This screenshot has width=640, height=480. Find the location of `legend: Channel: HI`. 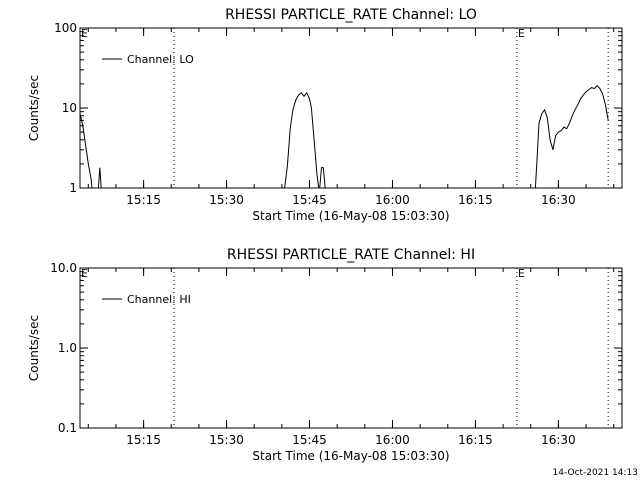

legend: Channel: HI is located at coordinates (146, 299).